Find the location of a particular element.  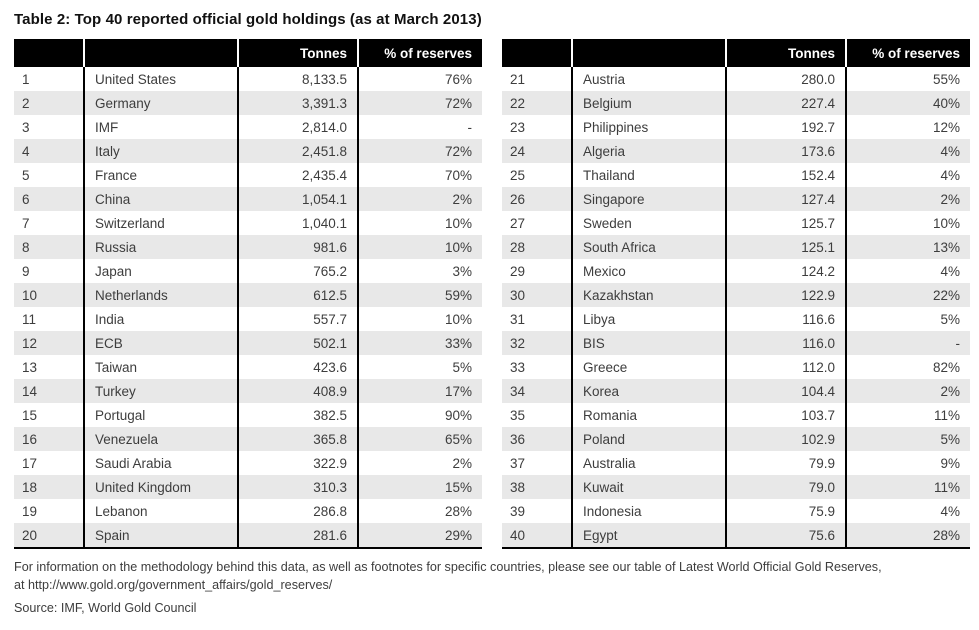

country-cell: Greece is located at coordinates (648, 367).